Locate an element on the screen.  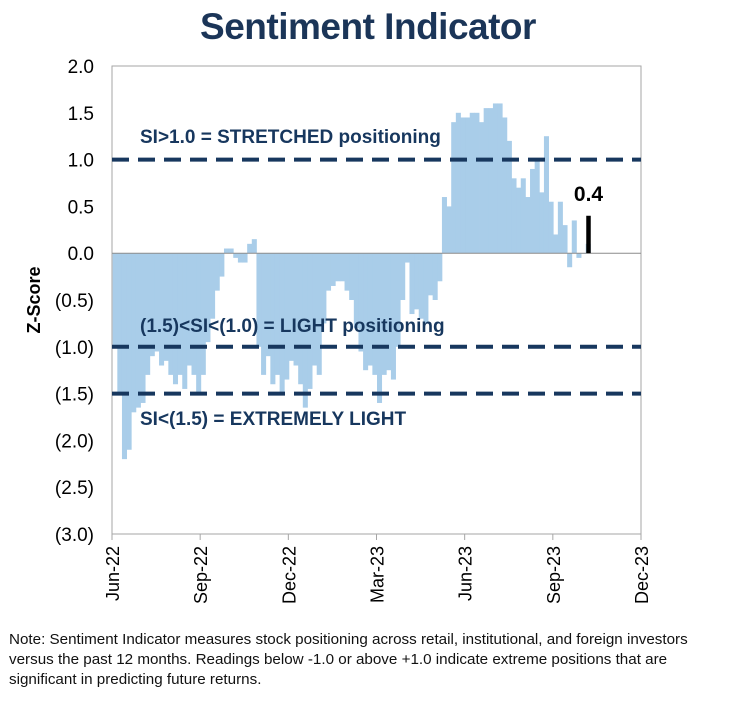
threshold-label: SI<(1.5) = EXTREMELY LIGHT is located at coordinates (273, 419).